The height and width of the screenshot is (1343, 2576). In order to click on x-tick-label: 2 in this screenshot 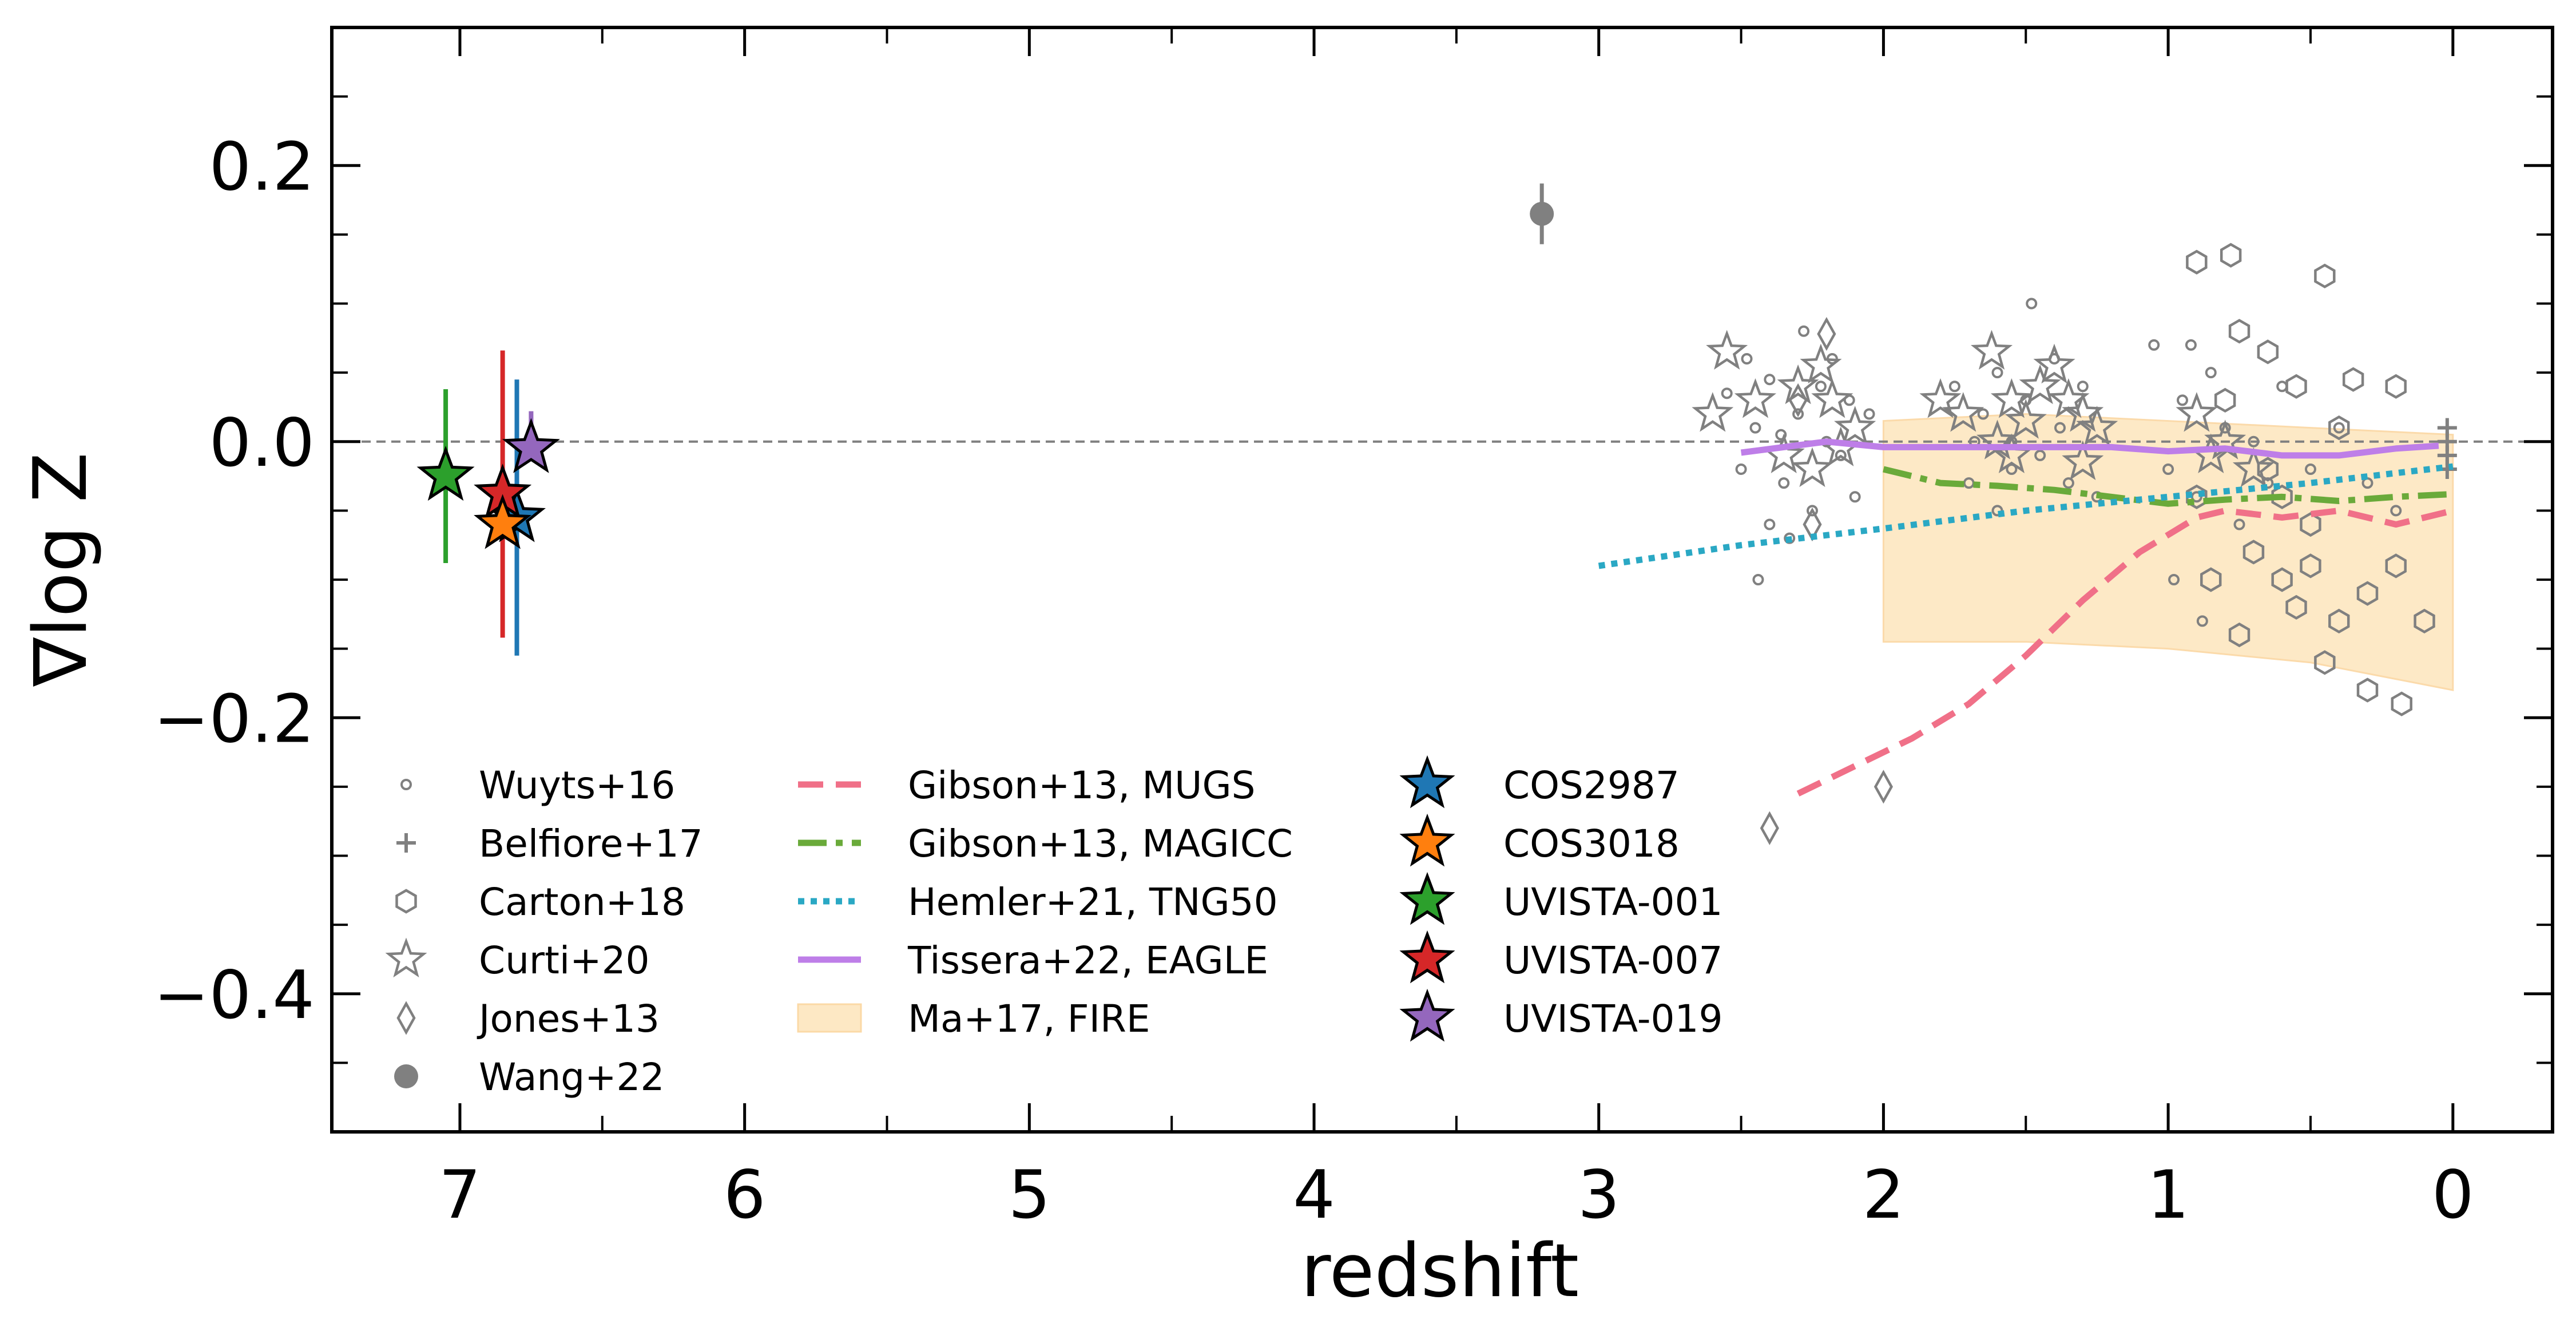, I will do `click(1884, 1195)`.